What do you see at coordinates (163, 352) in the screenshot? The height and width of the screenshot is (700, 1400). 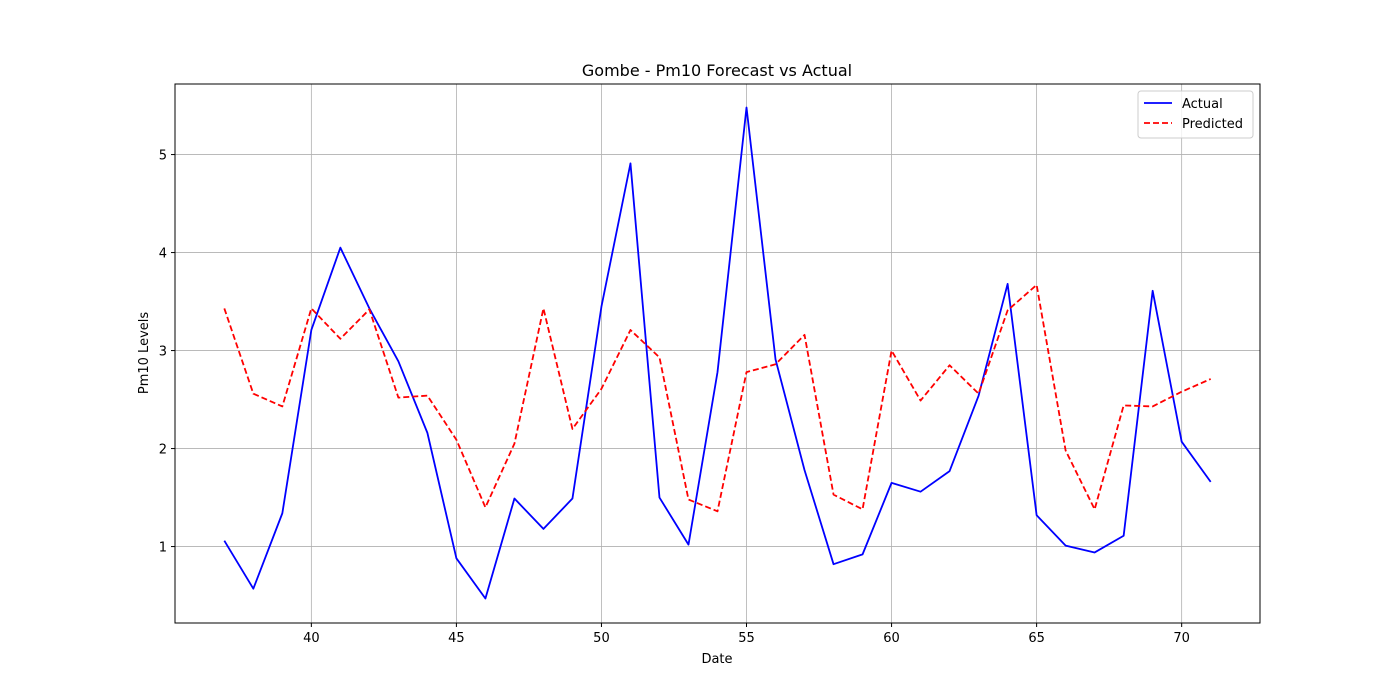 I see `y-tick-label: 3` at bounding box center [163, 352].